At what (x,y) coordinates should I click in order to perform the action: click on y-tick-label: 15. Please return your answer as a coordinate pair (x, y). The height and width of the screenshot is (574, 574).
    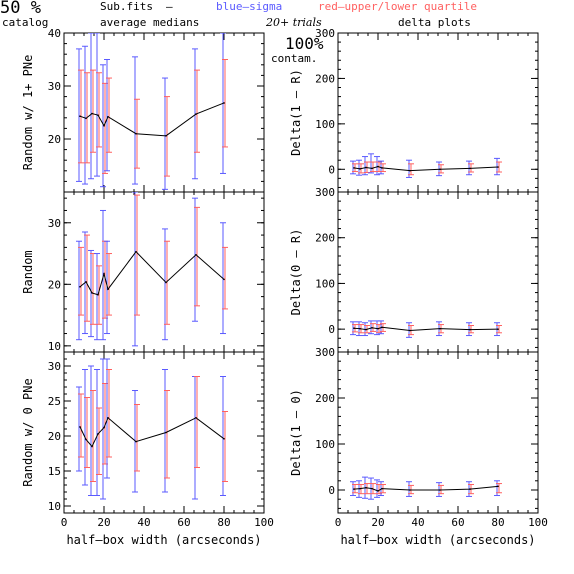
    Looking at the image, I should click on (54, 471).